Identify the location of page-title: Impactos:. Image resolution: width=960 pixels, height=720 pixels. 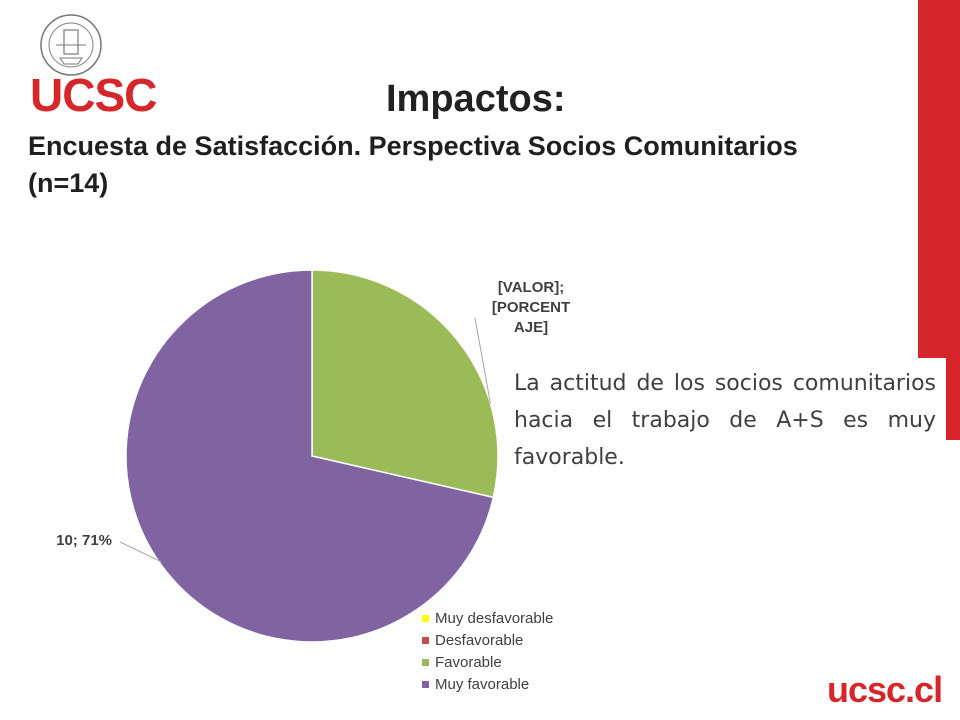
(476, 99).